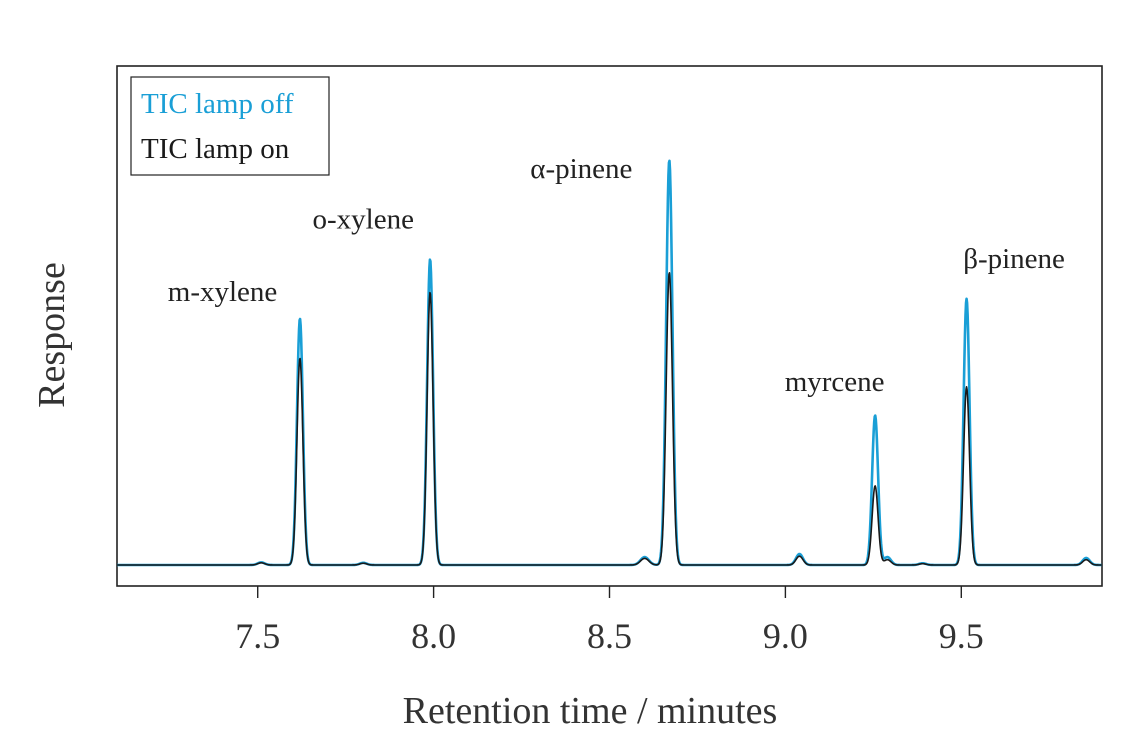 The image size is (1135, 750). What do you see at coordinates (581, 169) in the screenshot?
I see `peak-label: α-pinene` at bounding box center [581, 169].